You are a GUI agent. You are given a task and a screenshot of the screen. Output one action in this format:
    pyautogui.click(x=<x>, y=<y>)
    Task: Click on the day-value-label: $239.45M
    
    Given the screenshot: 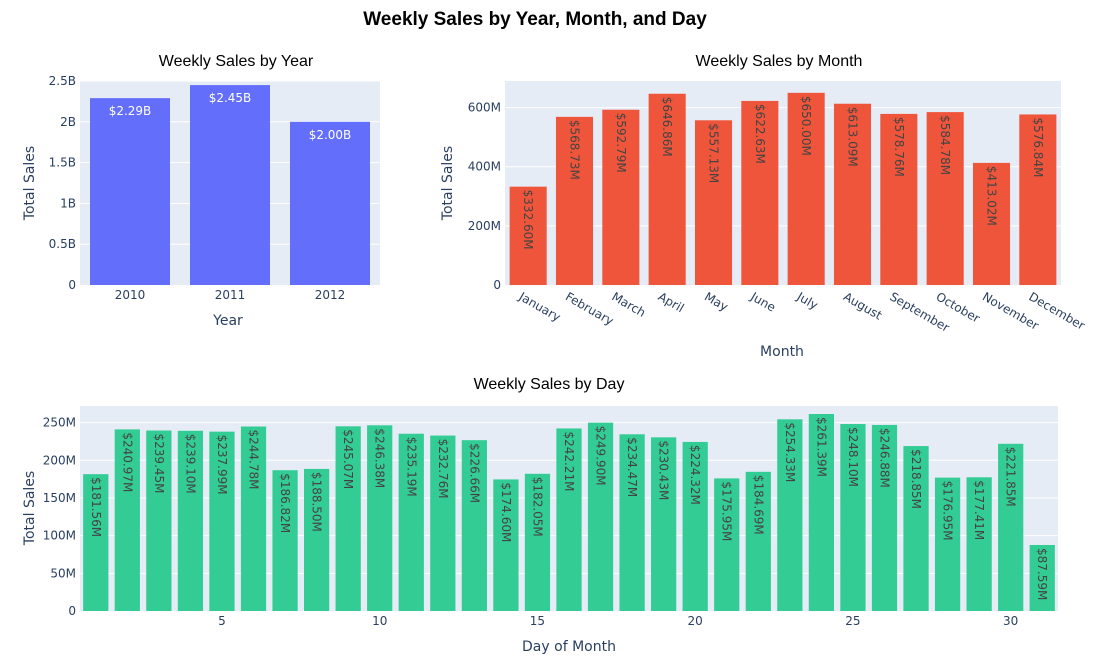 What is the action you would take?
    pyautogui.click(x=159, y=464)
    